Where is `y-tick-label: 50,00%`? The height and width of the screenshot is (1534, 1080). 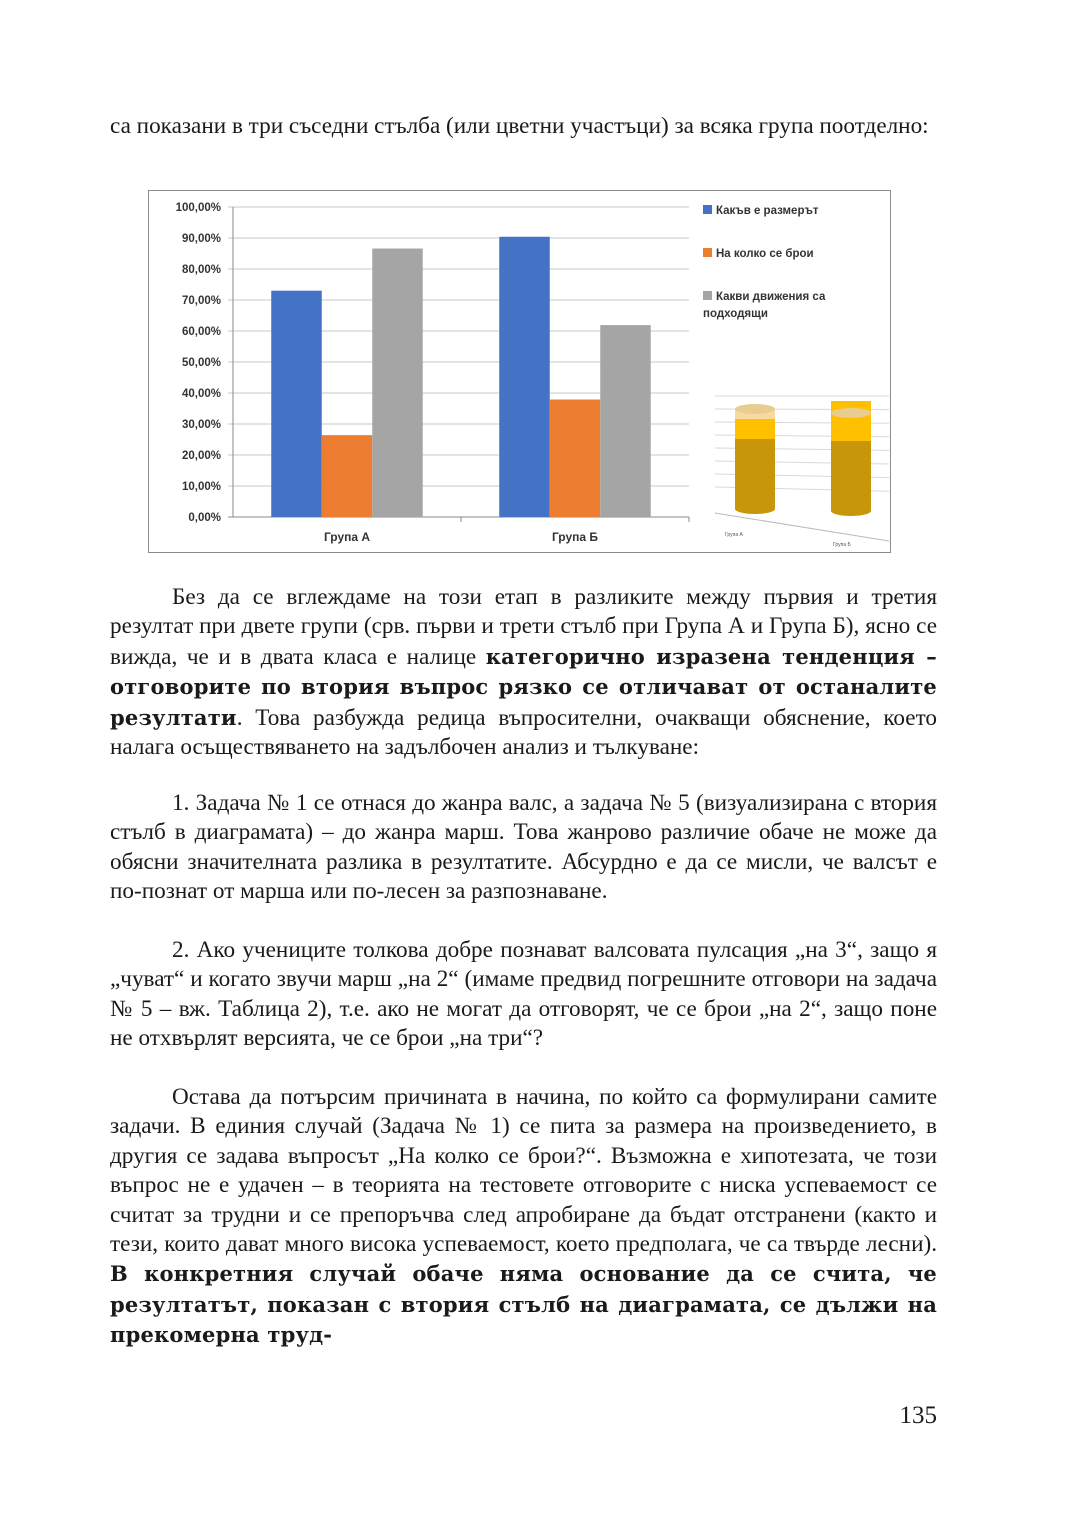
y-tick-label: 50,00% is located at coordinates (201, 363).